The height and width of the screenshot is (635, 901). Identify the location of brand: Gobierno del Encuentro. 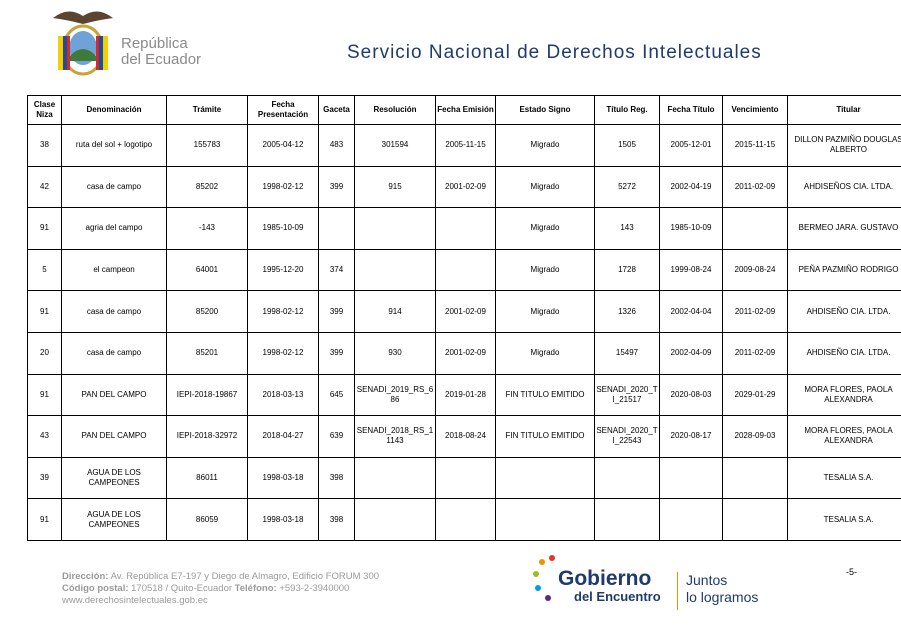
(609, 587).